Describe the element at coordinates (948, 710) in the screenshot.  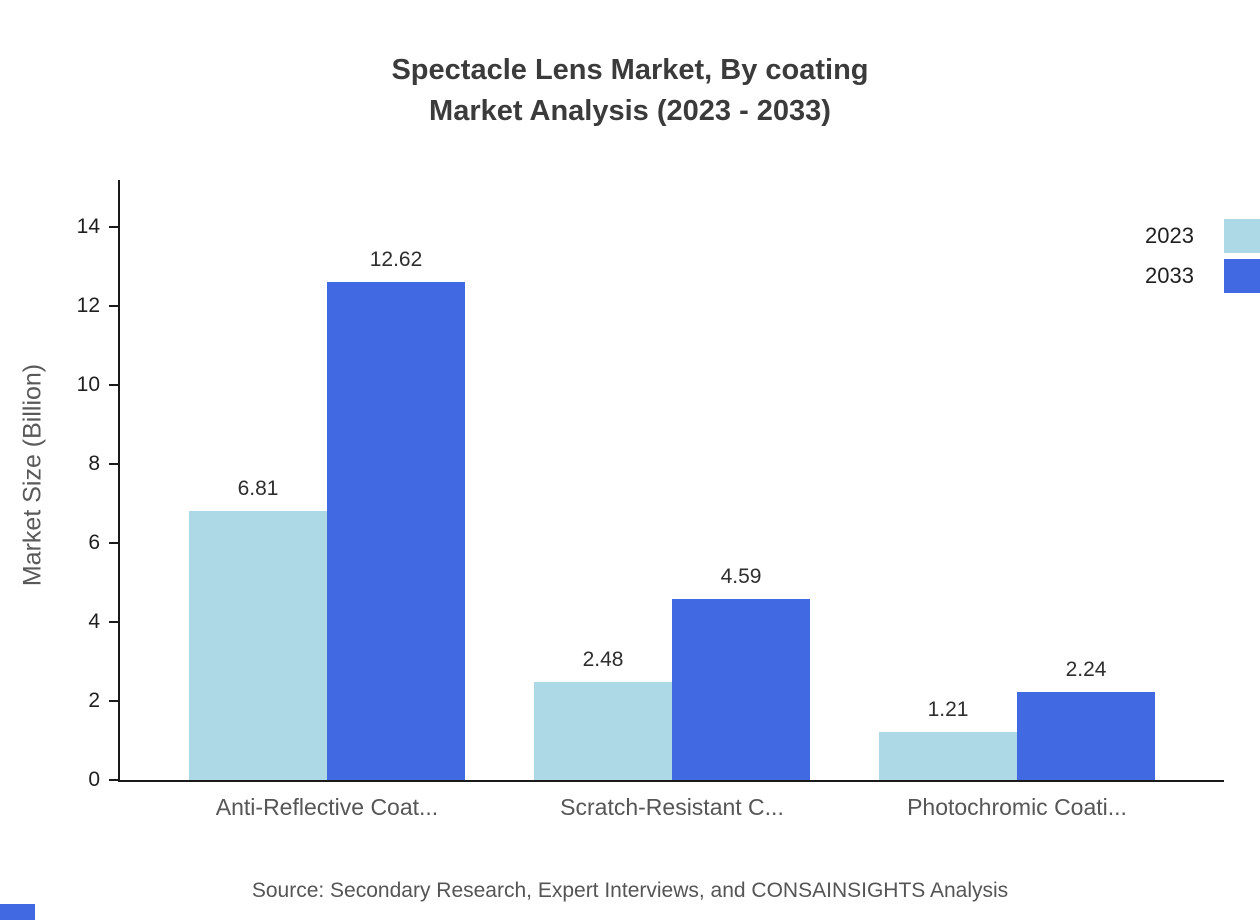
I see `bar-value-label: 1.21` at that location.